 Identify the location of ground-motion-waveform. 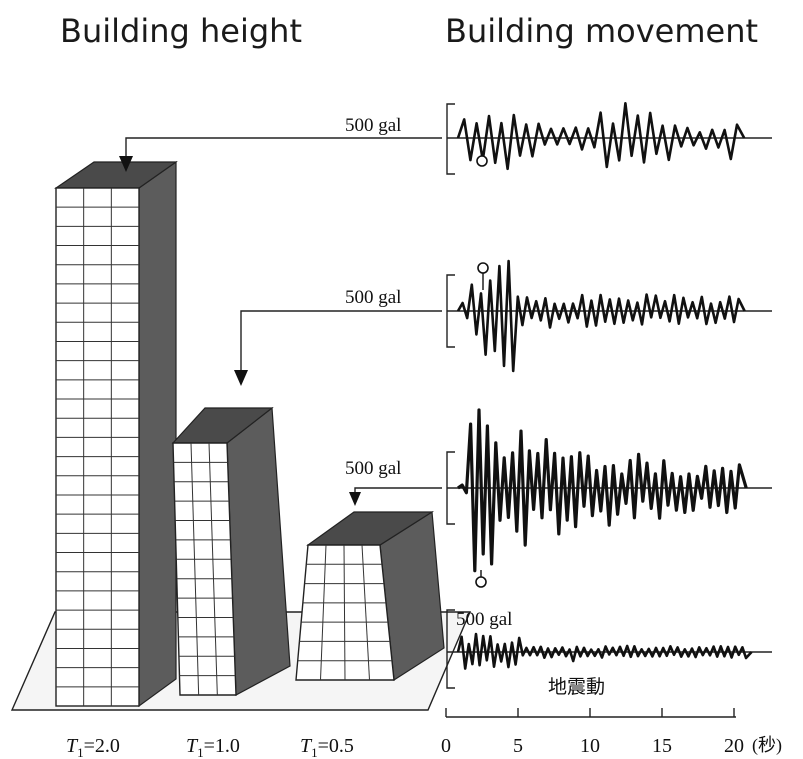
(604, 651).